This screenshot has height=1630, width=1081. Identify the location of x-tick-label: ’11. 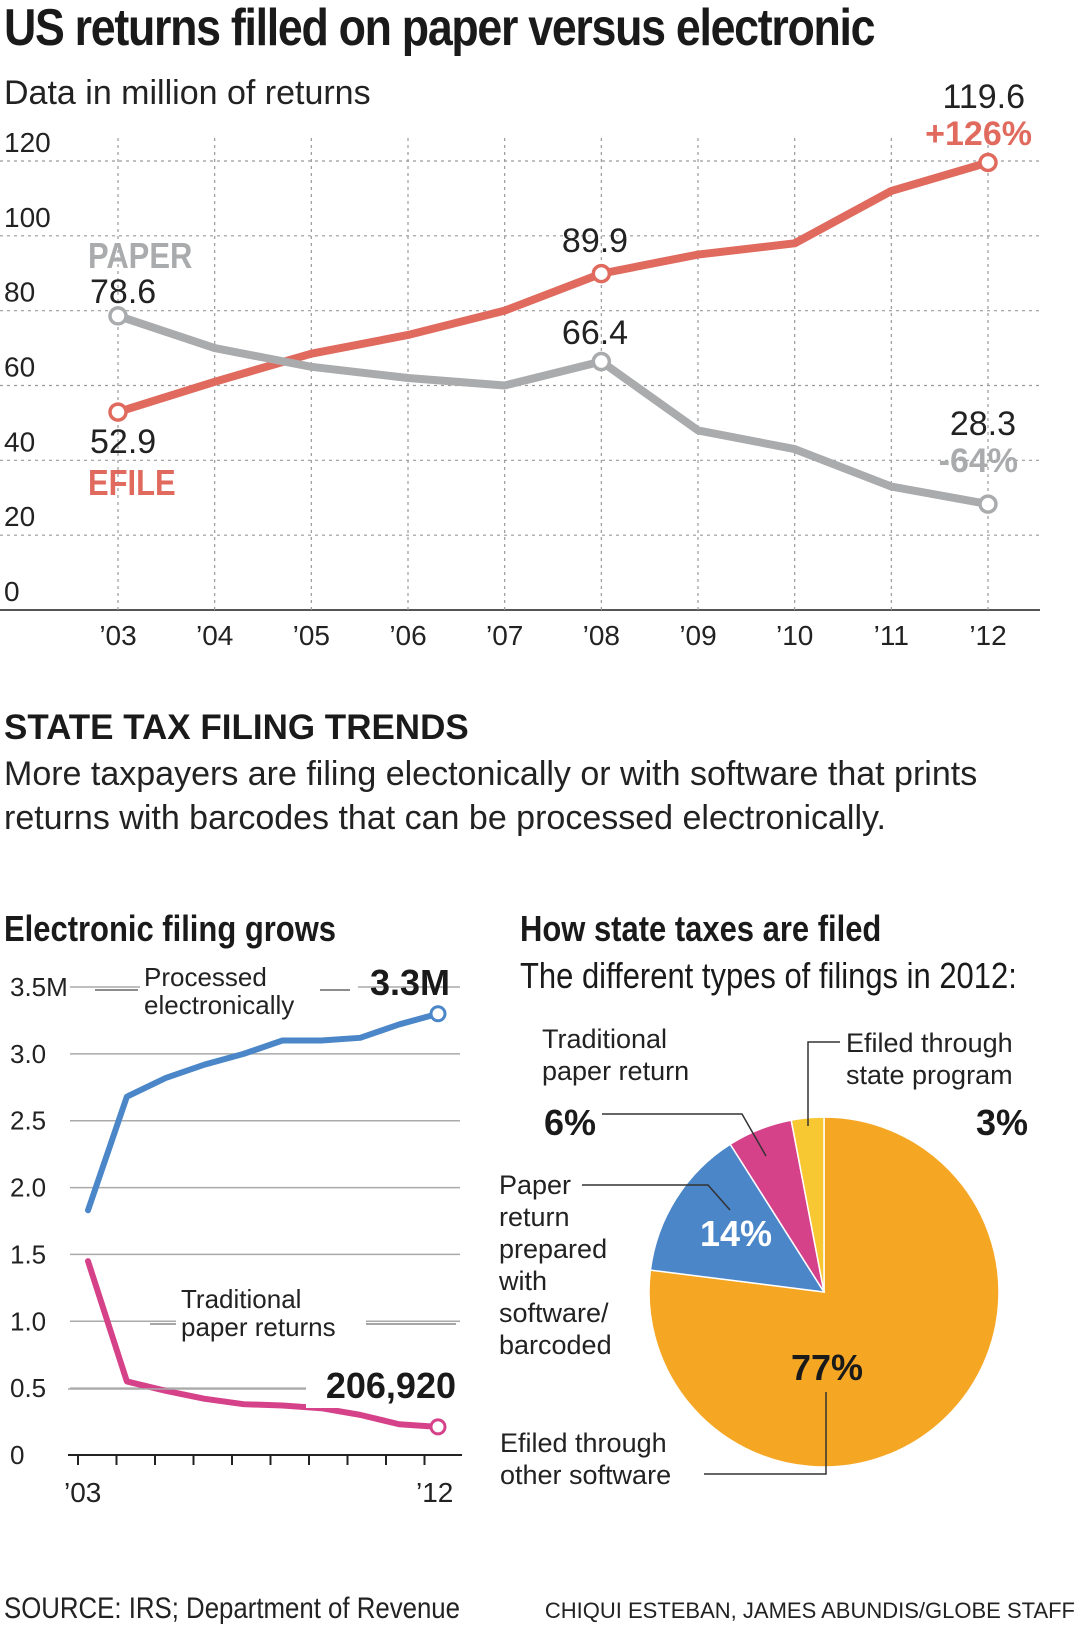
(891, 635).